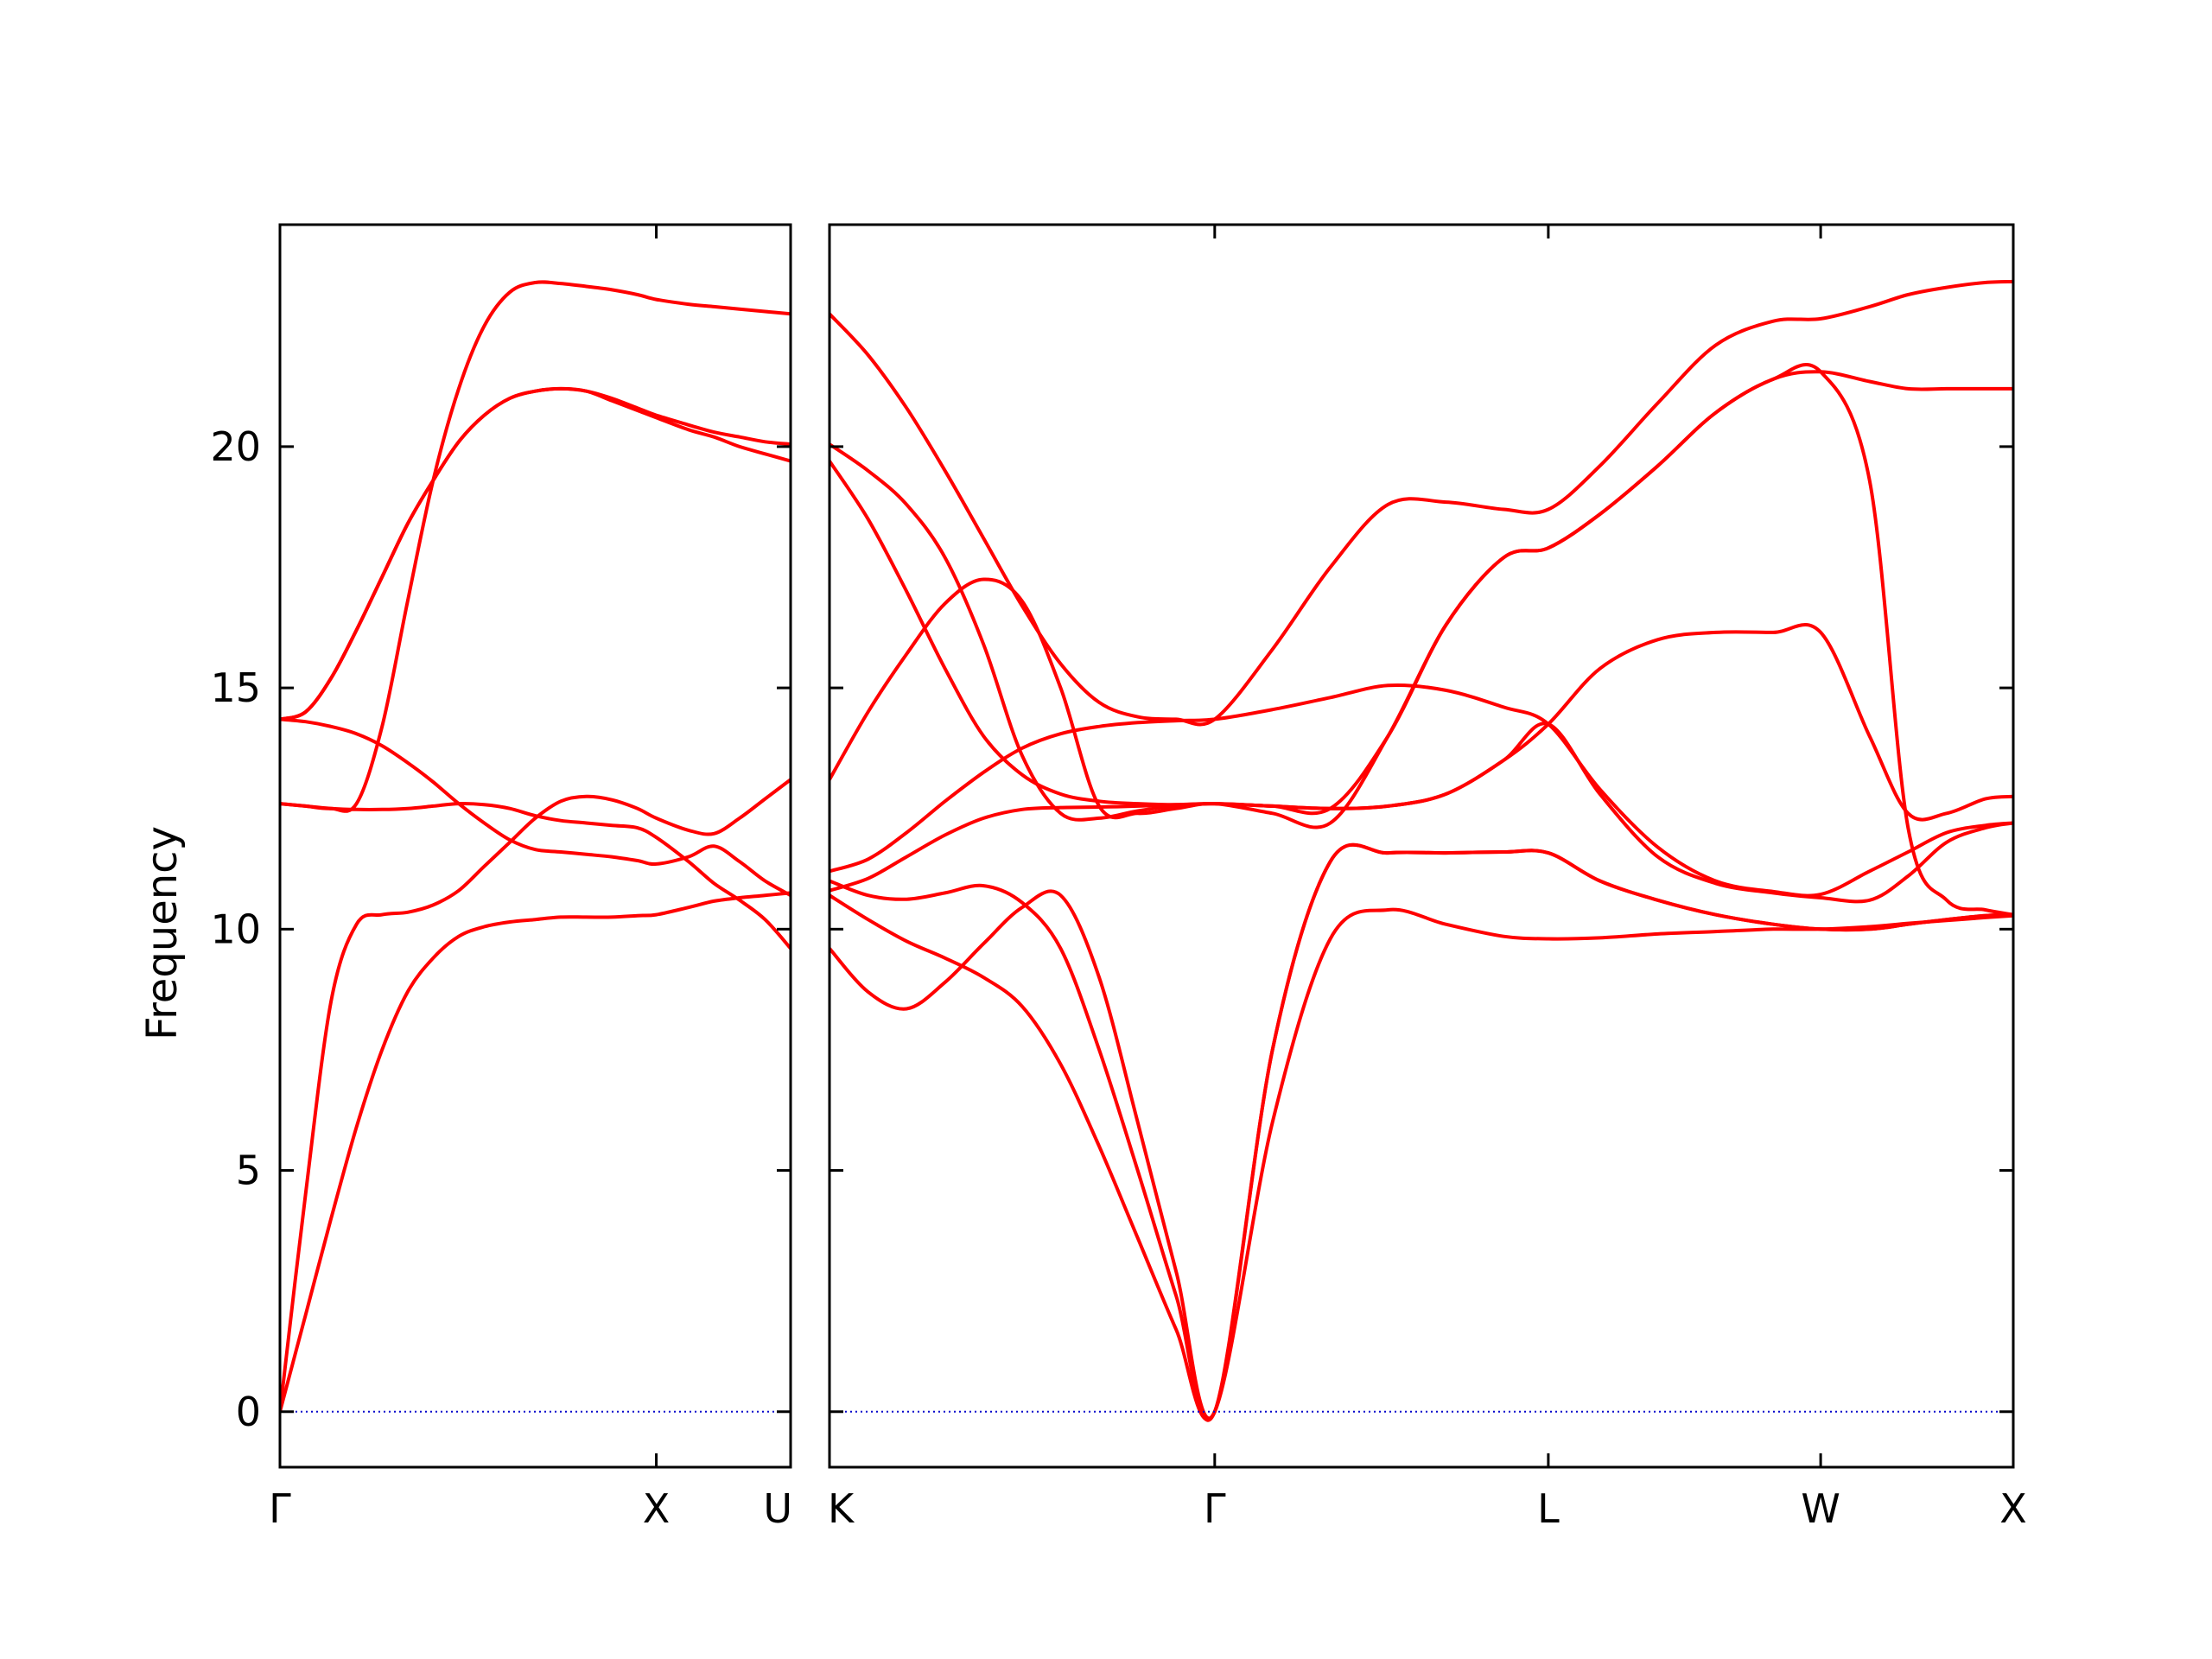 The height and width of the screenshot is (1659, 2212). What do you see at coordinates (162, 933) in the screenshot?
I see `y-axis-label: Frequency` at bounding box center [162, 933].